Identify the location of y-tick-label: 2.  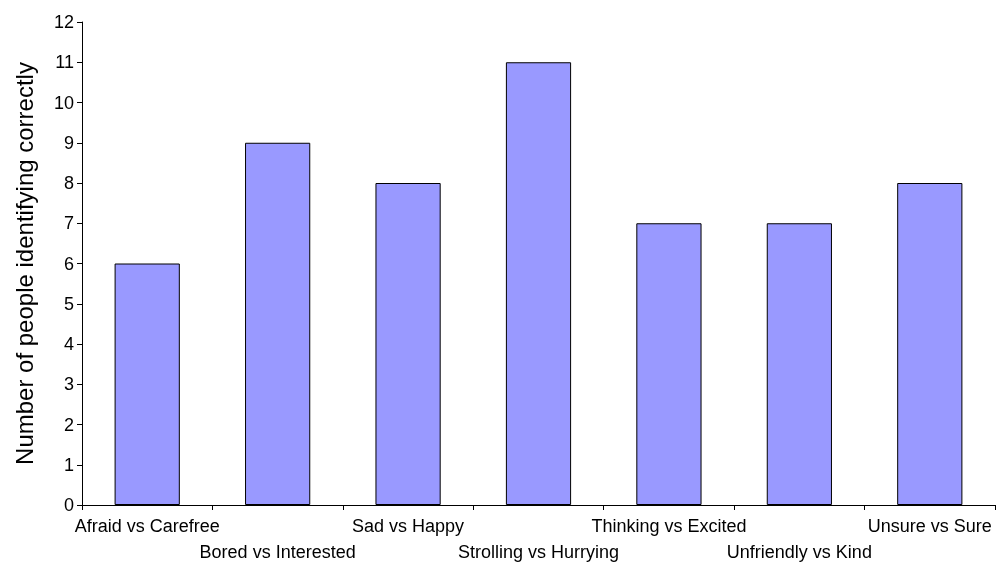
(68, 424).